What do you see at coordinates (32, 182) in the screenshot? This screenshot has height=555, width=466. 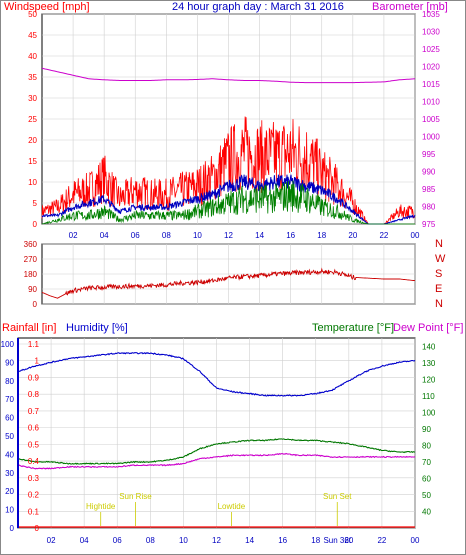 I see `windspeed-tick-label: 10` at bounding box center [32, 182].